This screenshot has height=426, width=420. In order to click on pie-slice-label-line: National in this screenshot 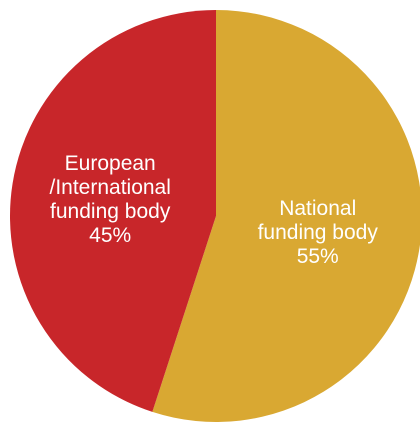, I will do `click(317, 208)`.